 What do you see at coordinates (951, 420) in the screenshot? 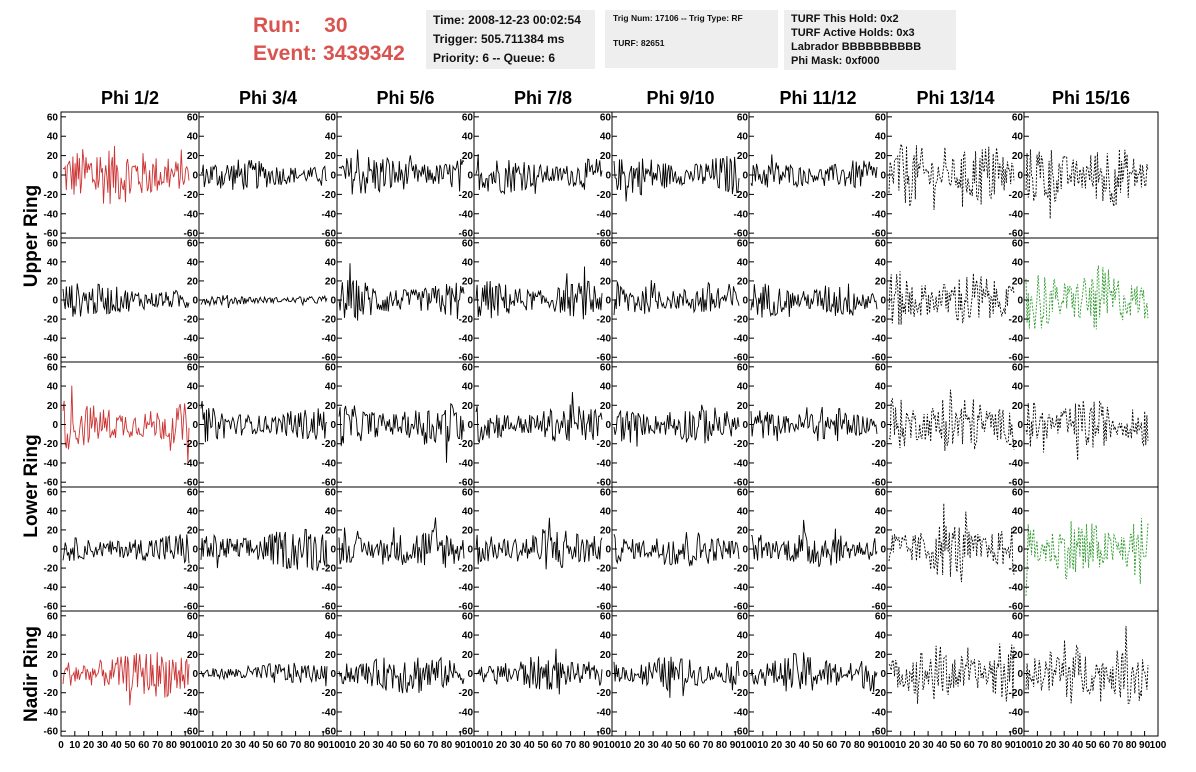
I see `waveform-r3-c7` at bounding box center [951, 420].